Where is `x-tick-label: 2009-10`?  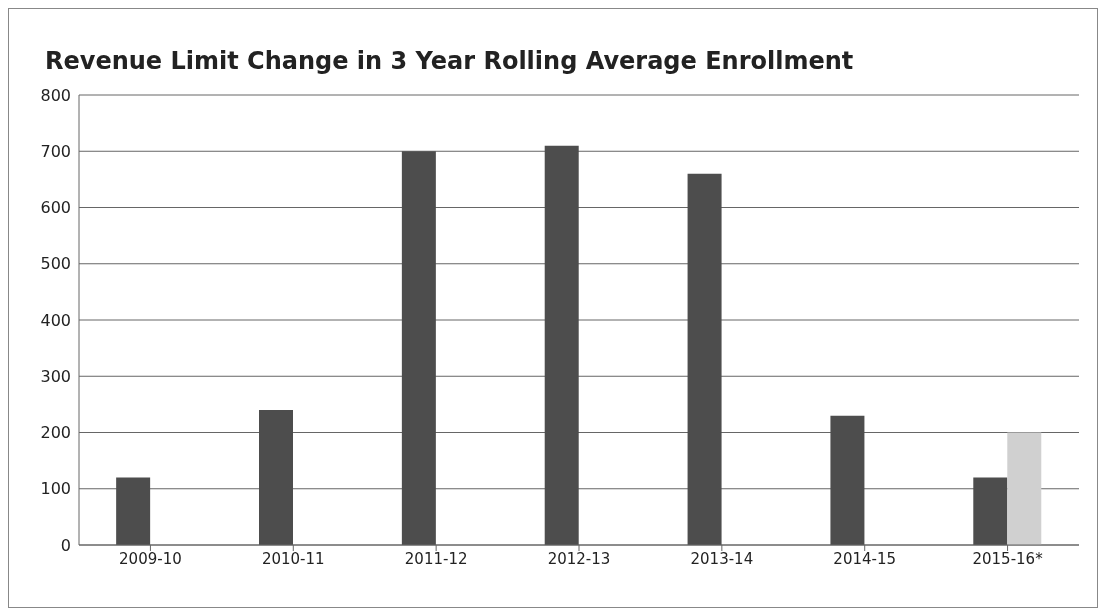
x-tick-label: 2009-10 is located at coordinates (150, 558).